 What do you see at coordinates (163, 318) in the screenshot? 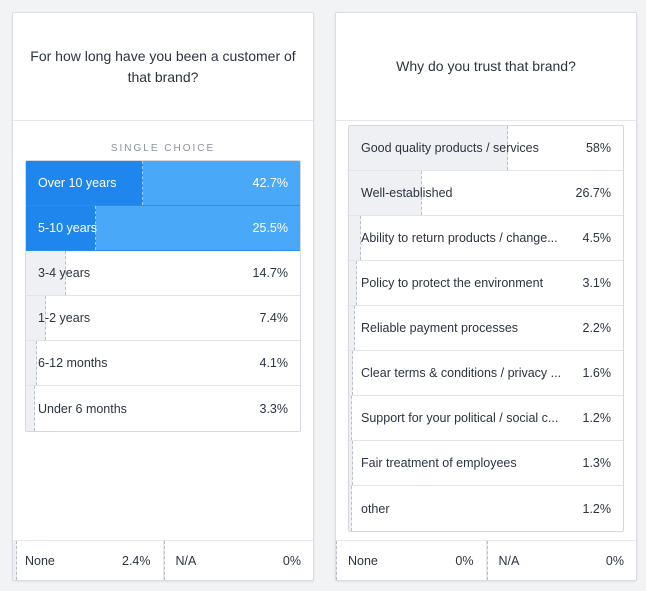
I see `answer-option-row: 1-2 years 7.4%` at bounding box center [163, 318].